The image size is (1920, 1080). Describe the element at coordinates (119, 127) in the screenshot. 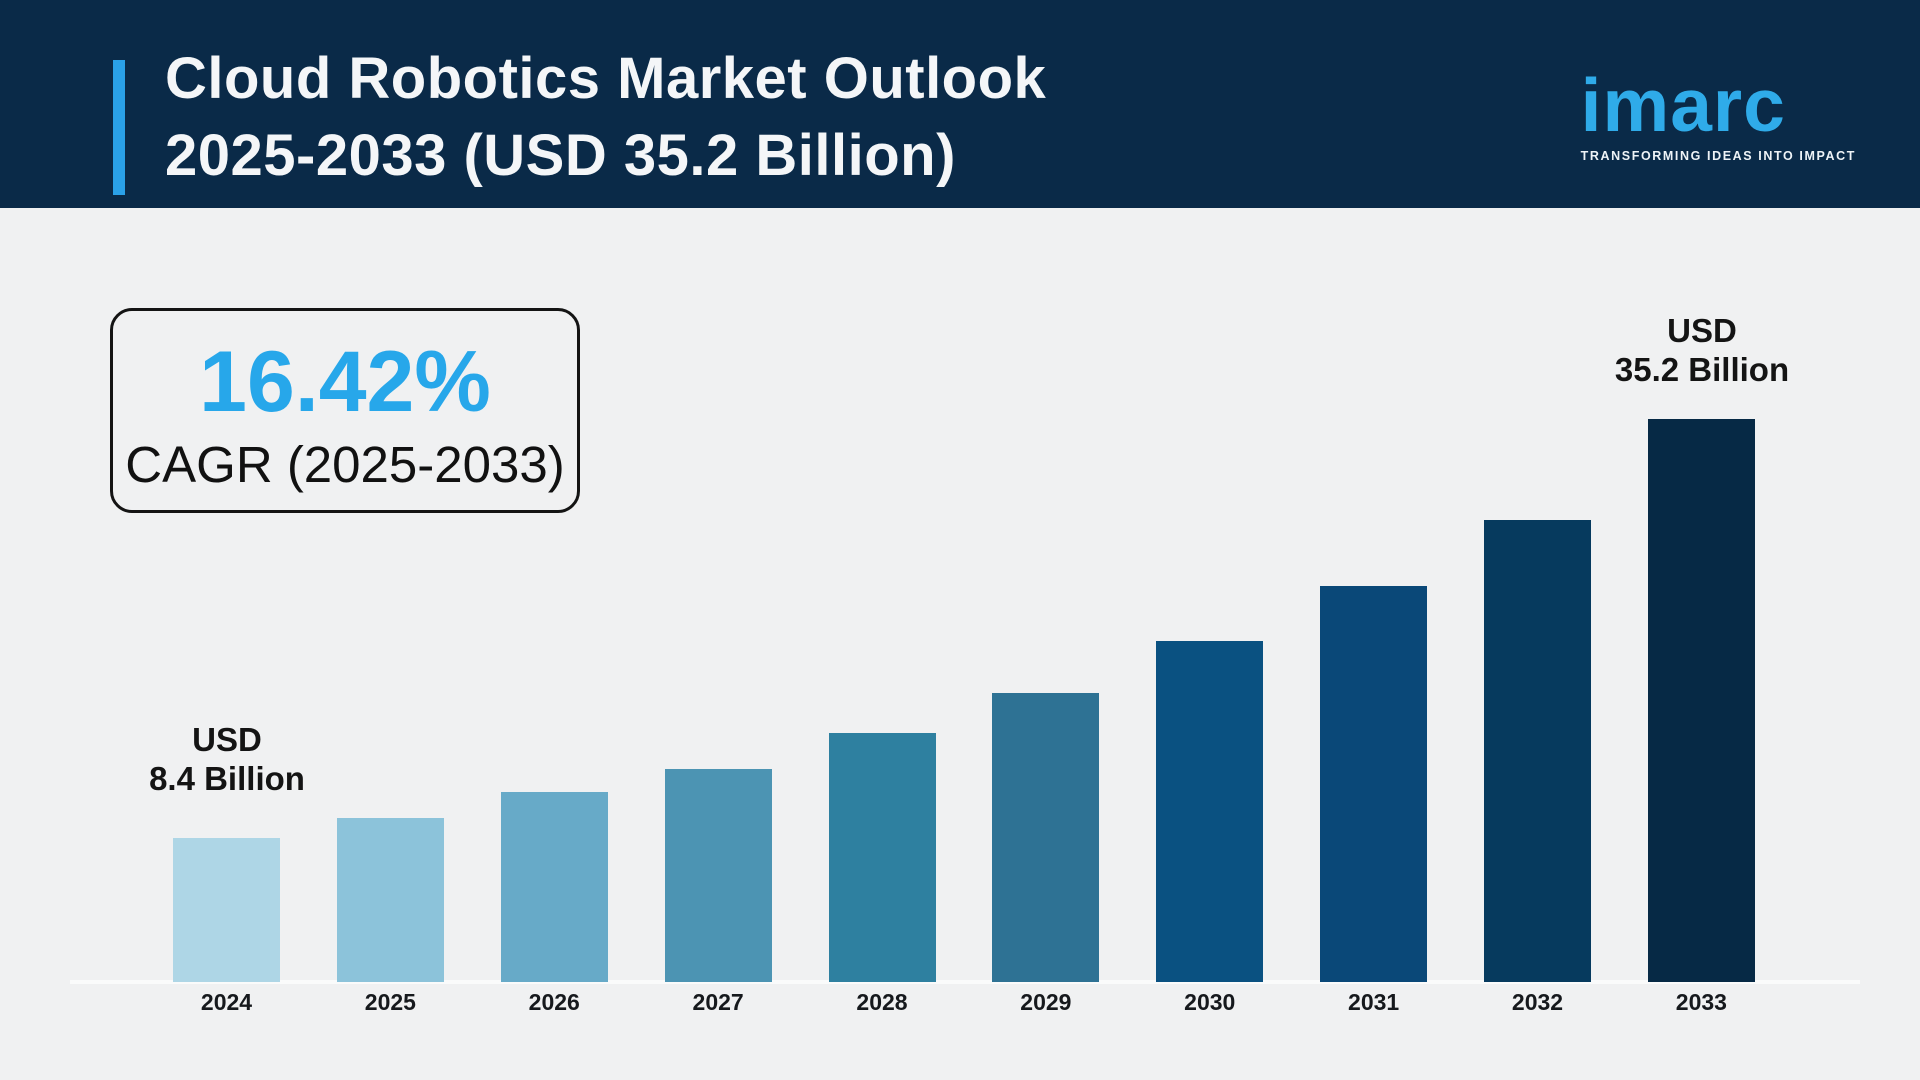

I see `title-accent-bar` at that location.